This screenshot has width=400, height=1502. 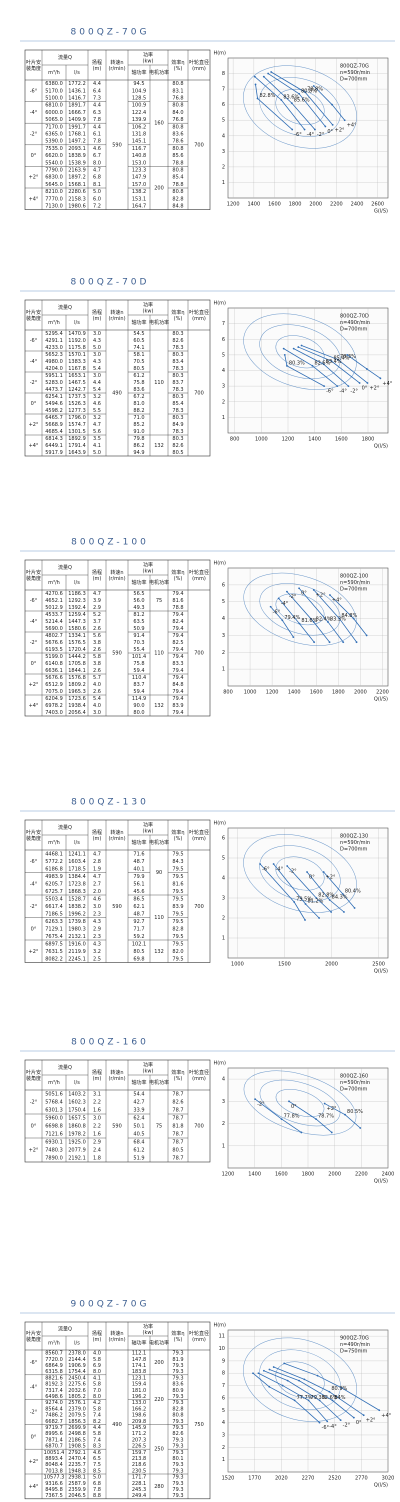 I want to click on table-cell: 45.6, so click(x=138, y=892).